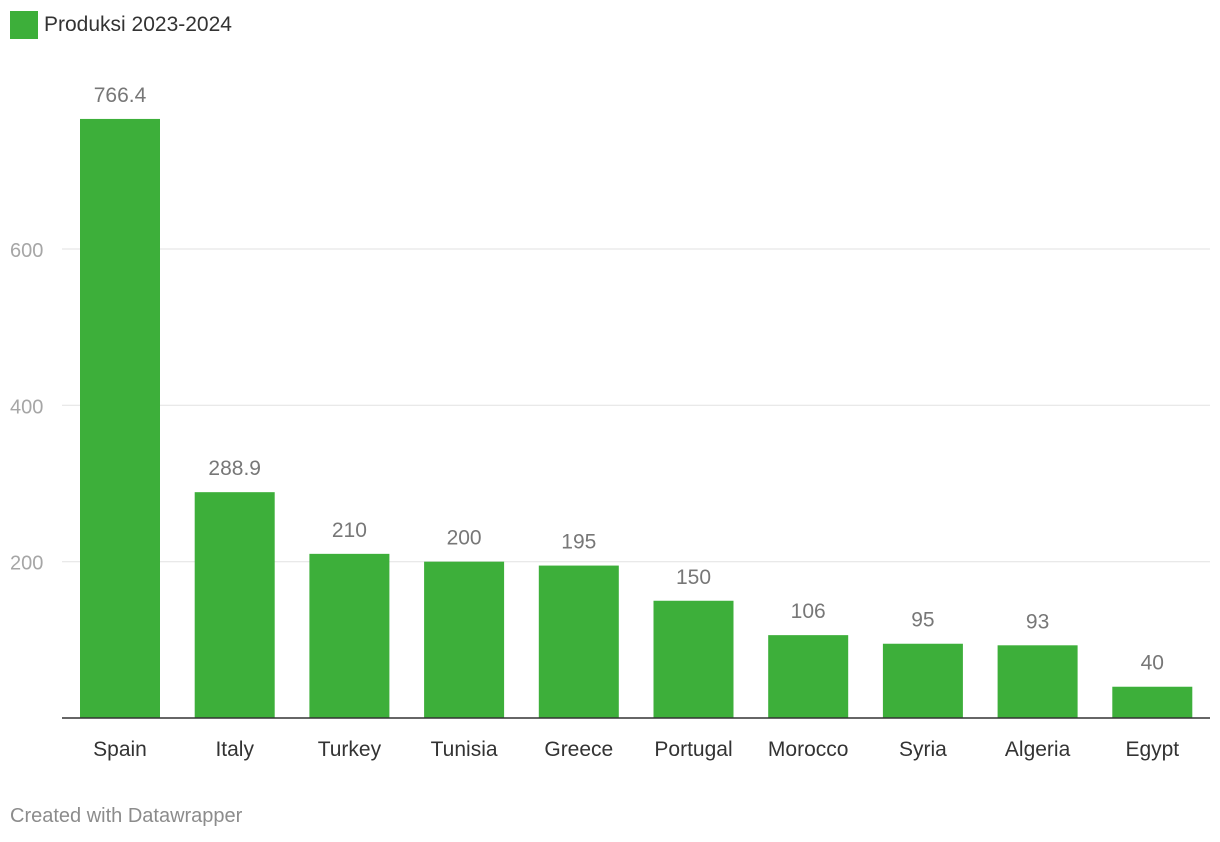 The height and width of the screenshot is (842, 1220). I want to click on value-label-syria: 95, so click(922, 620).